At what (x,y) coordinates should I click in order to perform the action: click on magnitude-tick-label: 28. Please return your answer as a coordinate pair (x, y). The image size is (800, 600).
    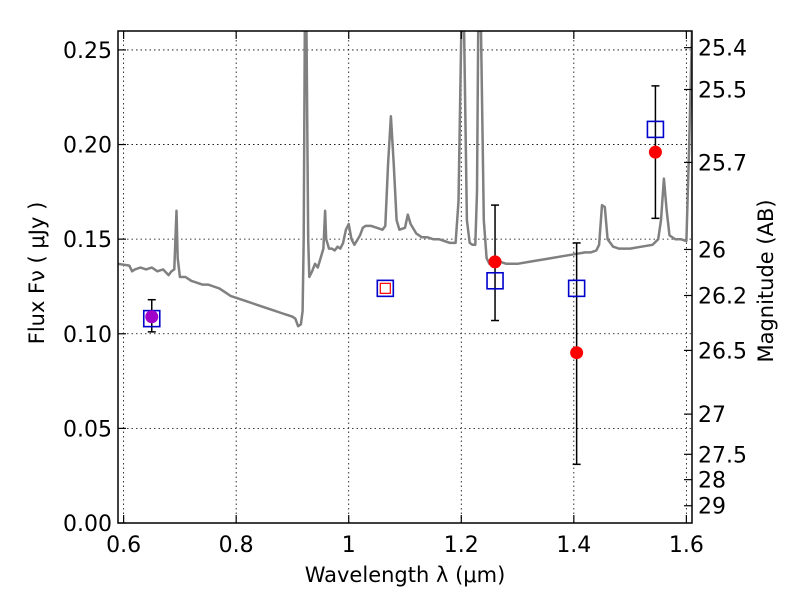
    Looking at the image, I should click on (712, 481).